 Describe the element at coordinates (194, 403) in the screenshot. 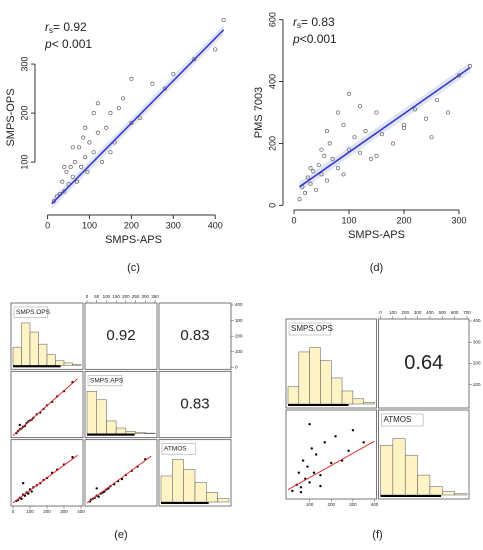

I see `correlation: 0.83` at that location.